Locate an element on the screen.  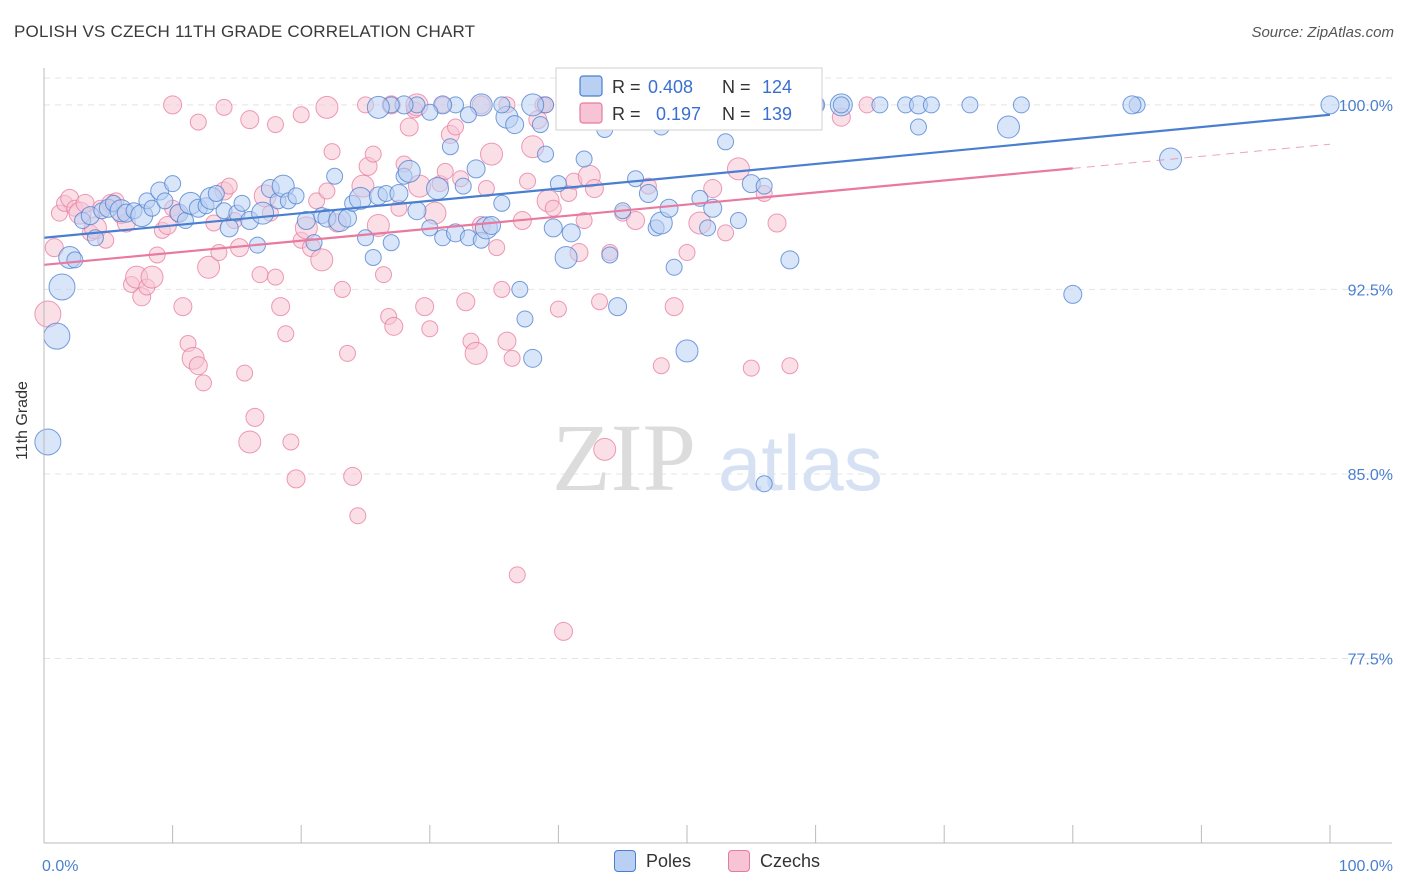
y-tick-label-0: 100.0% is located at coordinates (1366, 106).